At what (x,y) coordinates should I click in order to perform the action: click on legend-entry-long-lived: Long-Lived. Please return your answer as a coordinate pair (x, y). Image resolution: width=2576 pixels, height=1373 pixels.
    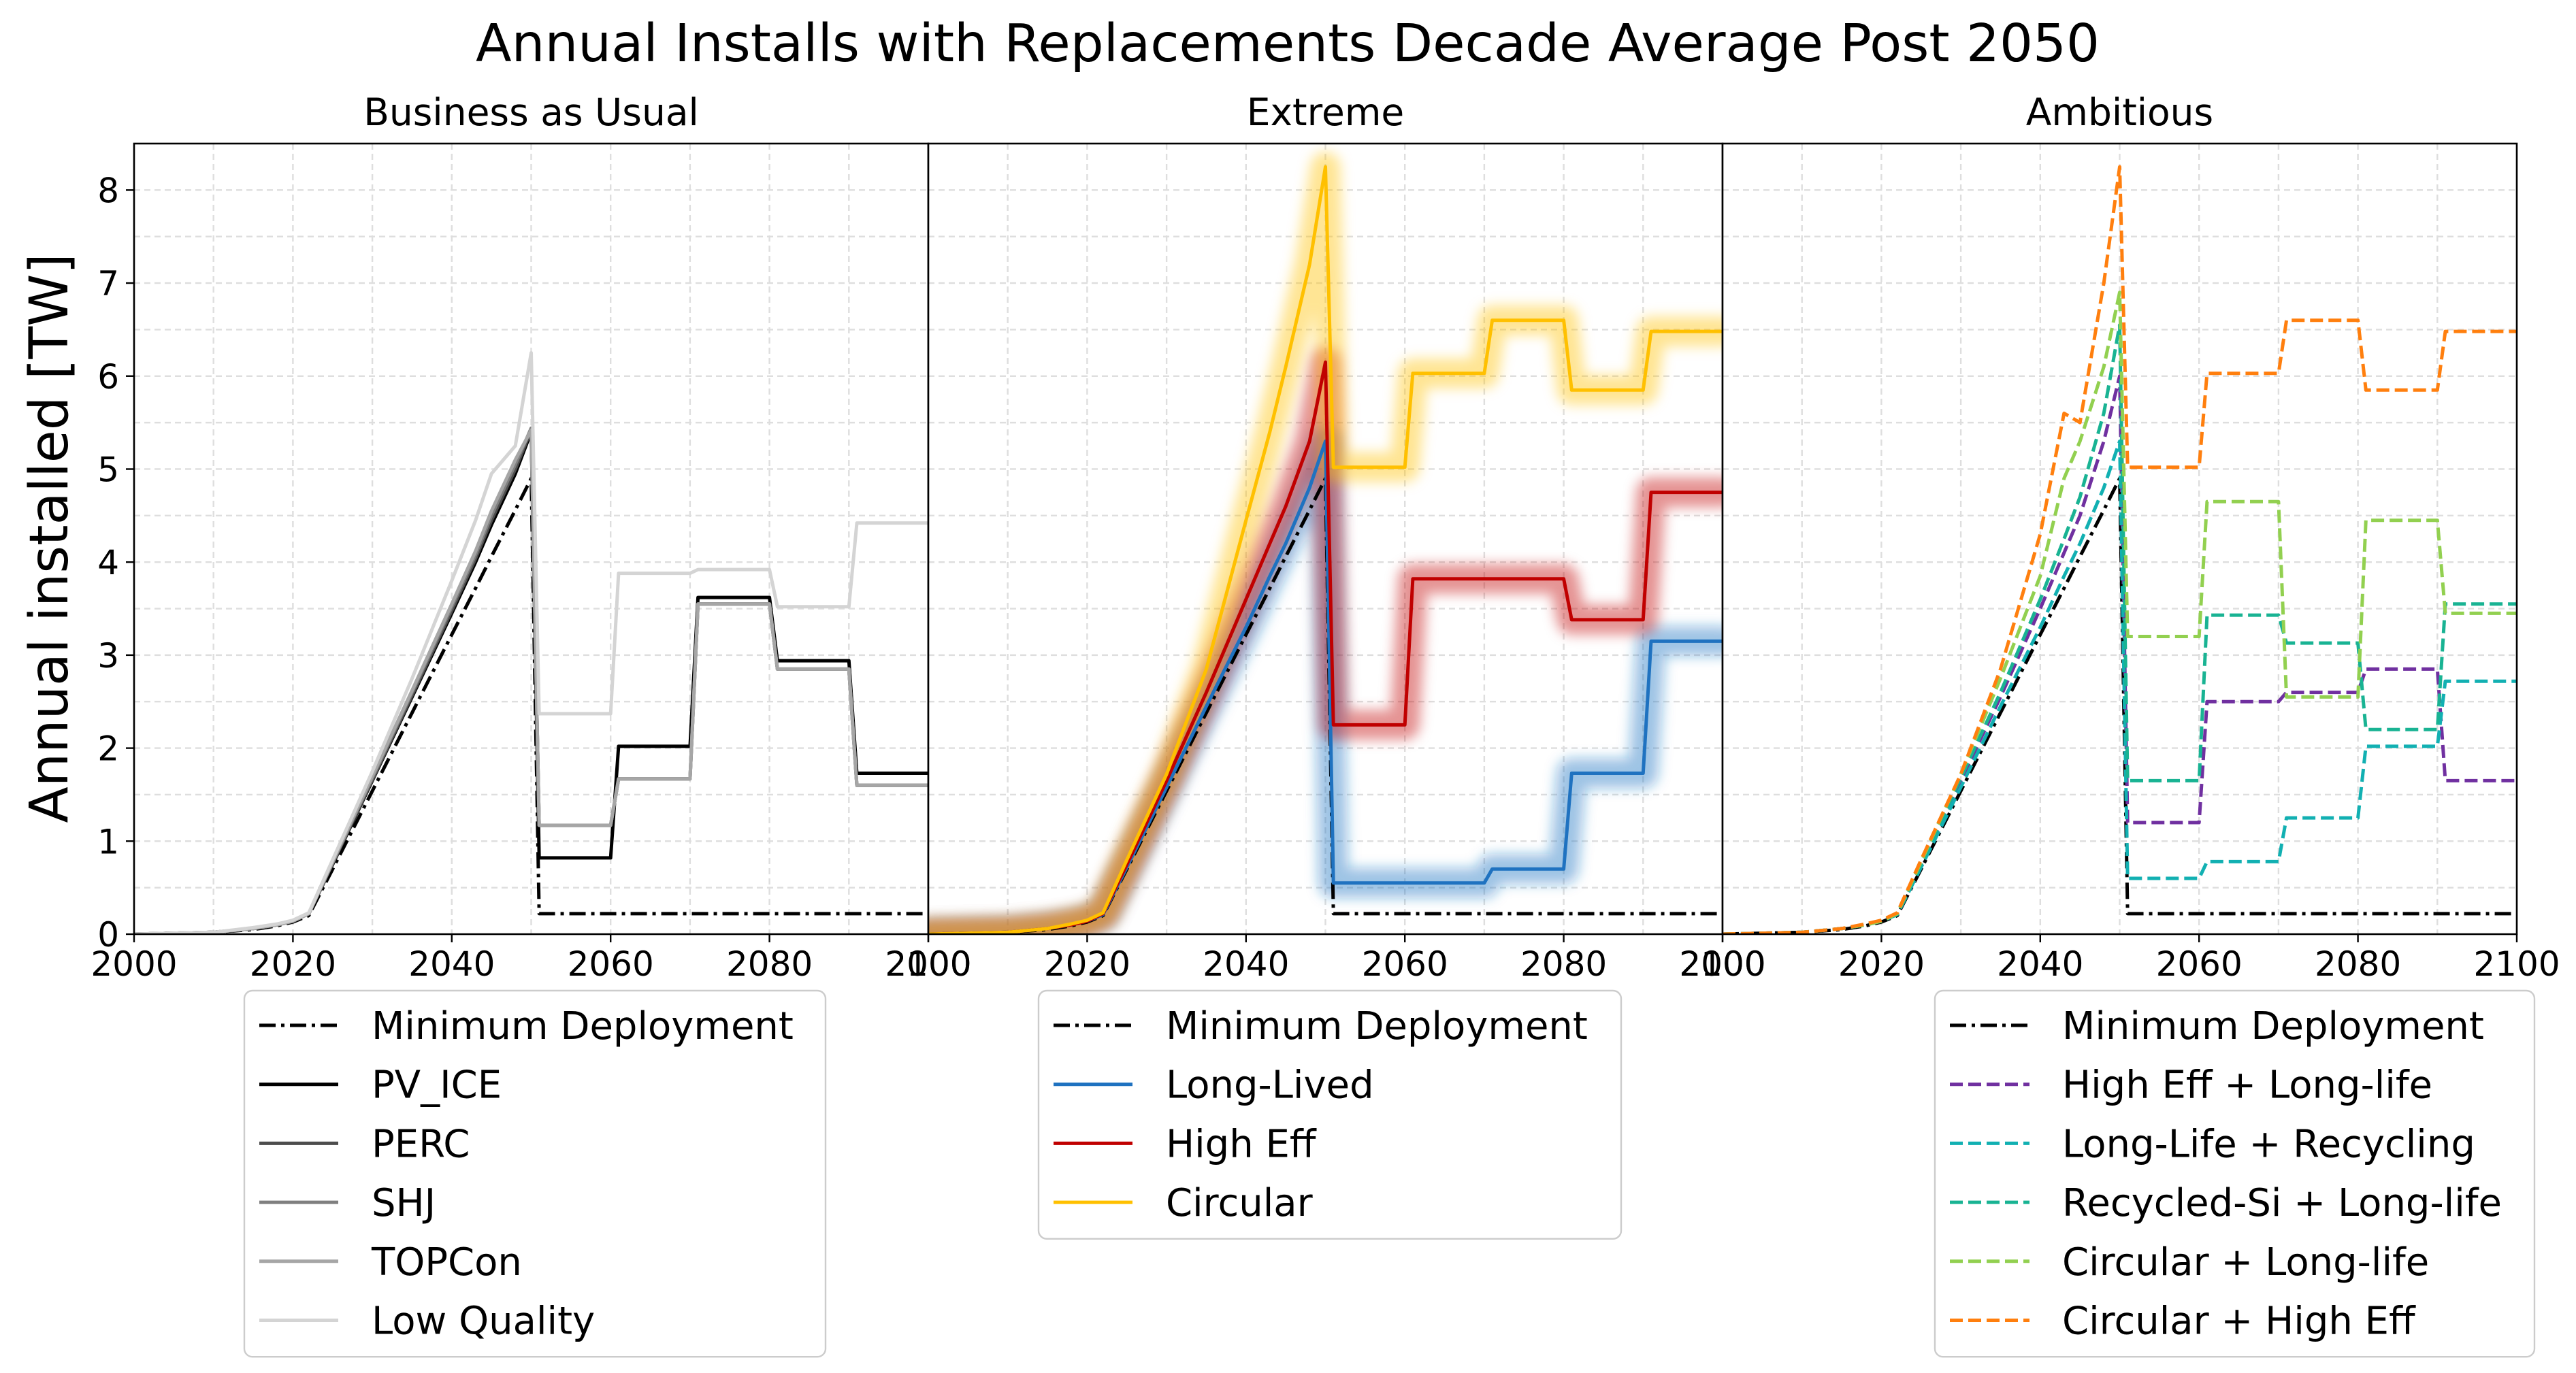
    Looking at the image, I should click on (1214, 1085).